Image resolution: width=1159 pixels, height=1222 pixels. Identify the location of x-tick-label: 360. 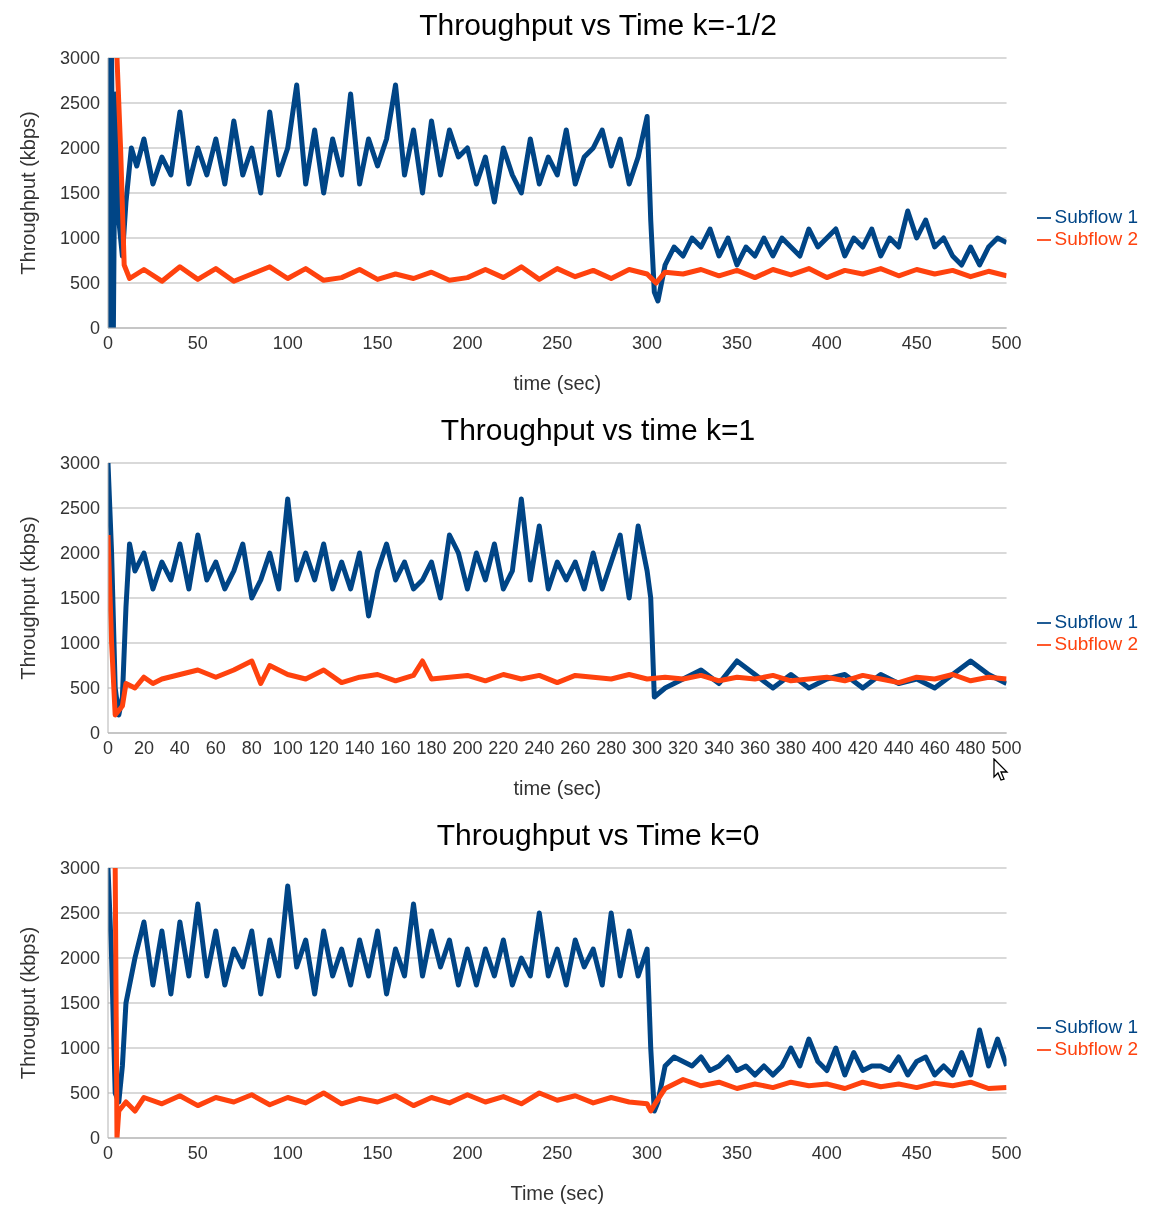
(754, 747).